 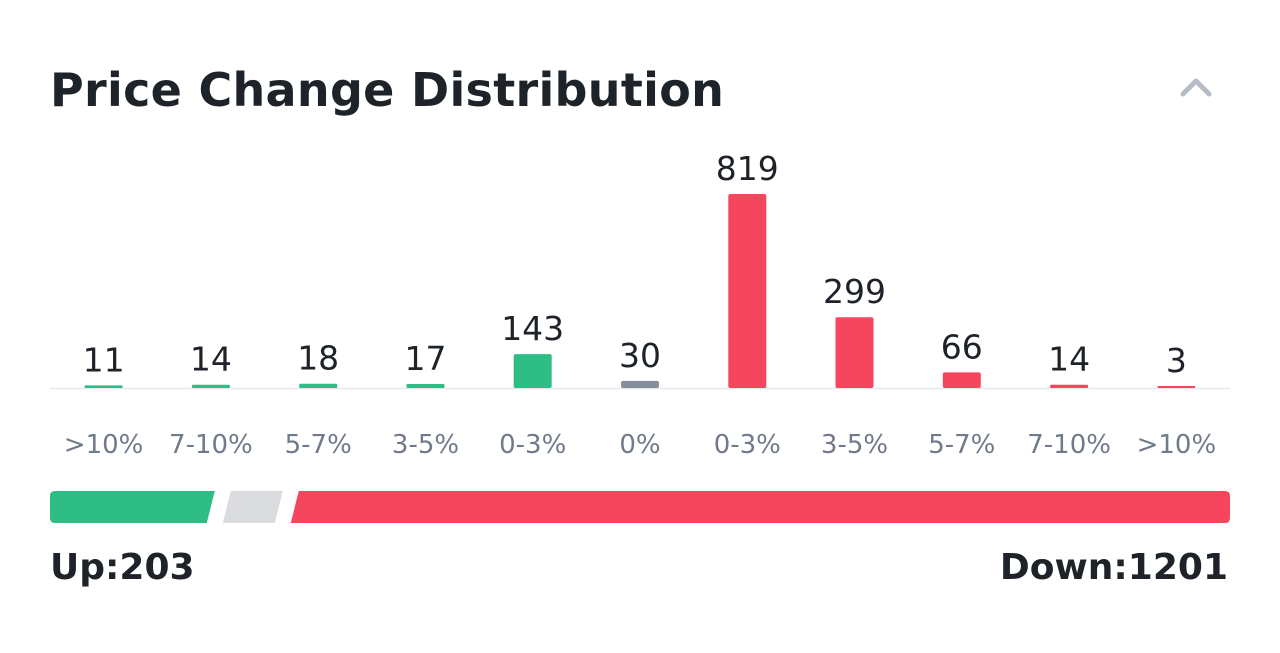 What do you see at coordinates (387, 90) in the screenshot?
I see `page-title: Price Change Distribution` at bounding box center [387, 90].